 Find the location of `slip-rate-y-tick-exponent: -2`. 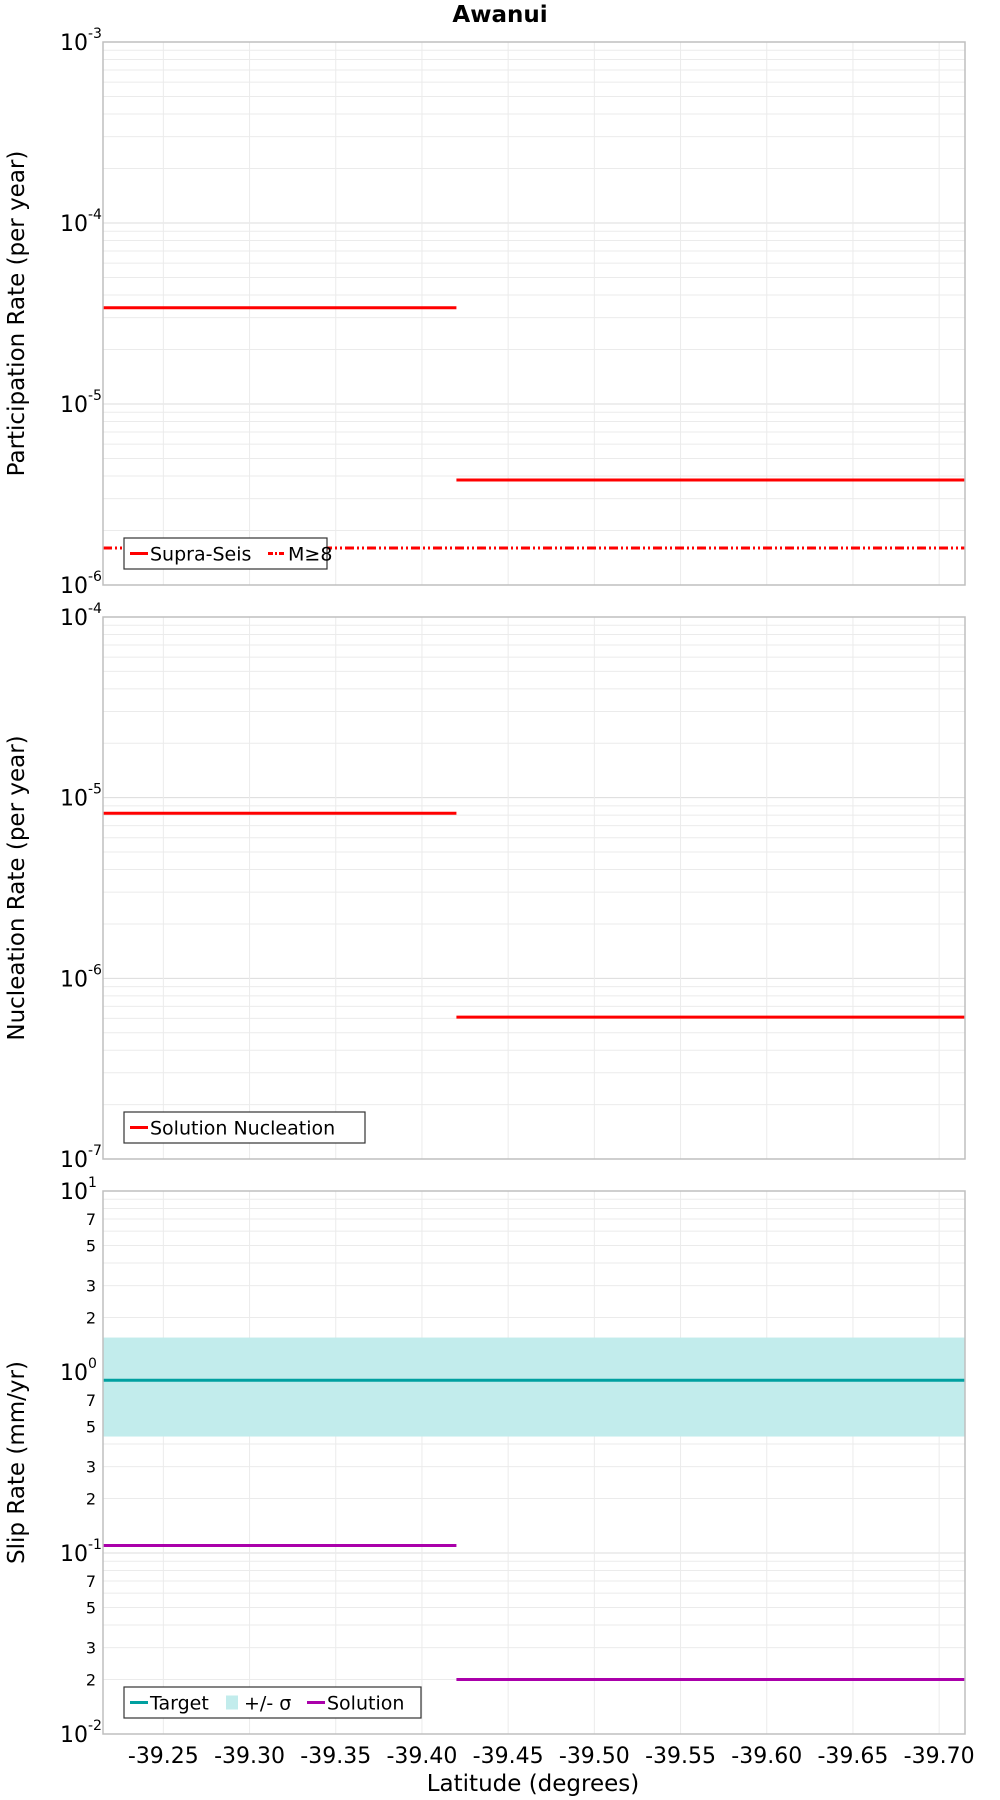

slip-rate-y-tick-exponent: -2 is located at coordinates (95, 1726).